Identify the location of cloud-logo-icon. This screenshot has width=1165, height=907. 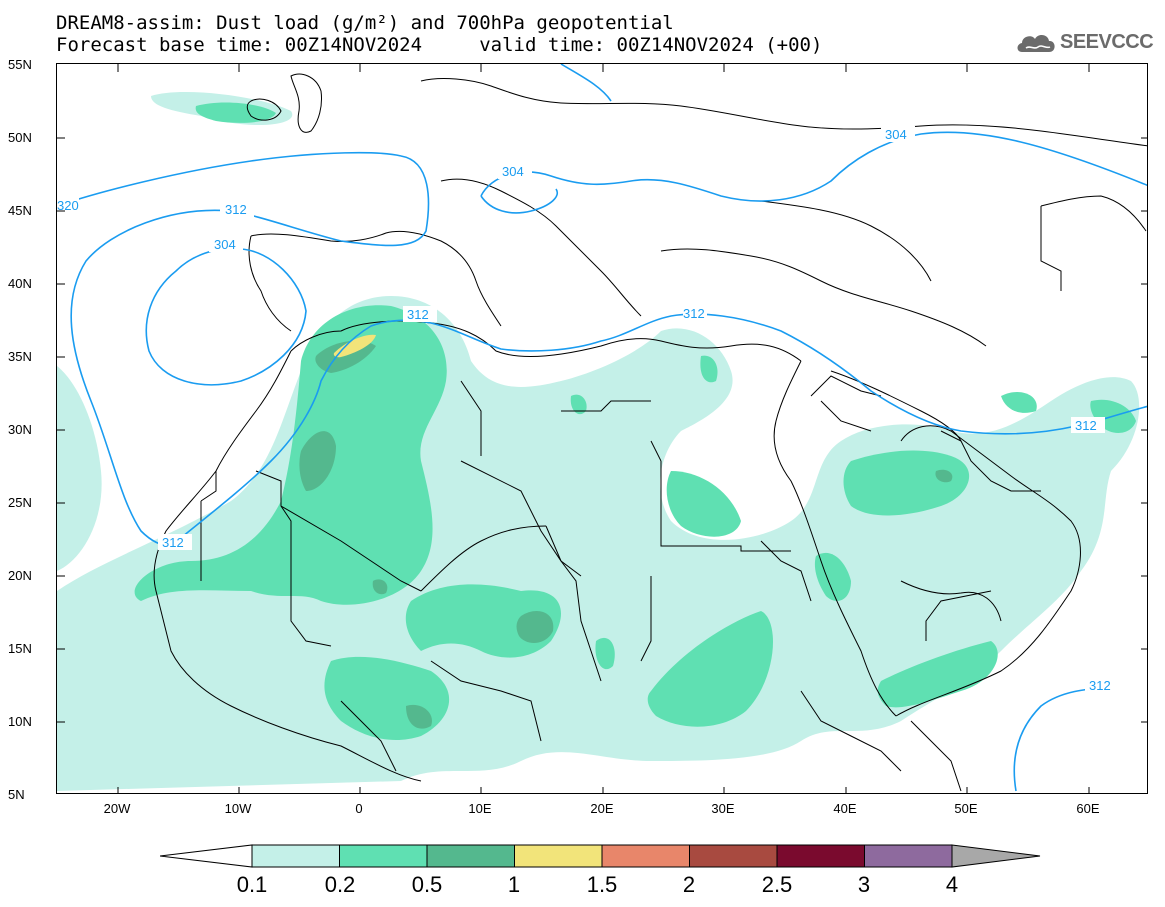
(1036, 43).